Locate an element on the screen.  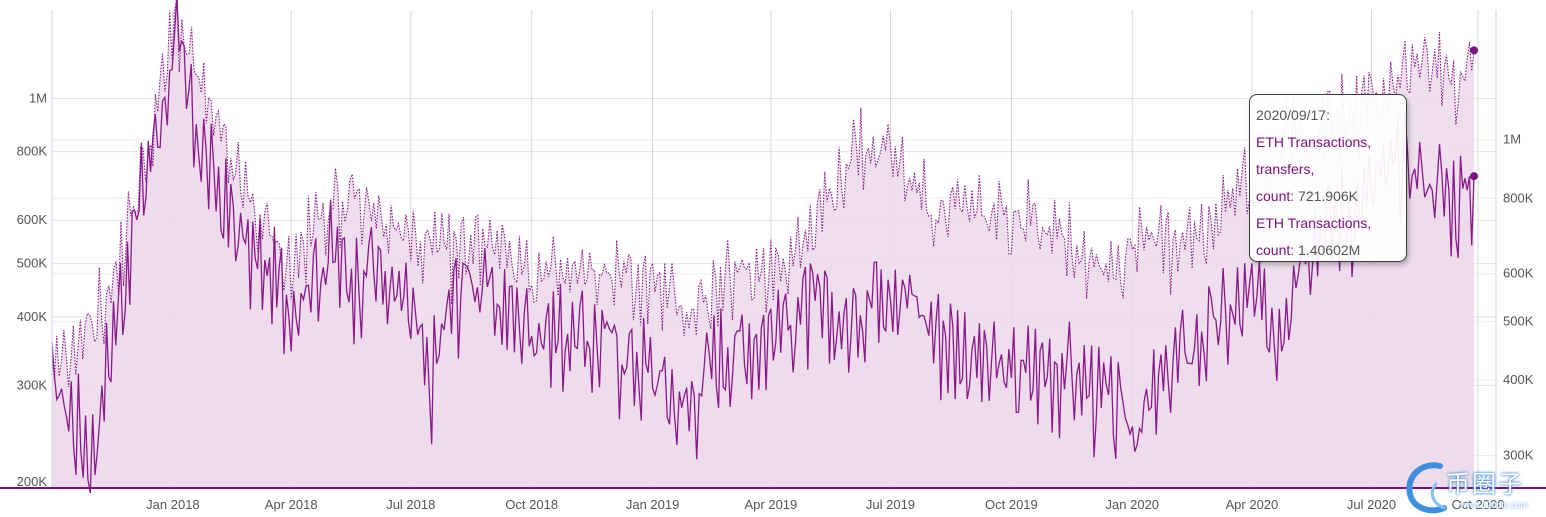
tooltip-series2-label: count is located at coordinates (1273, 250).